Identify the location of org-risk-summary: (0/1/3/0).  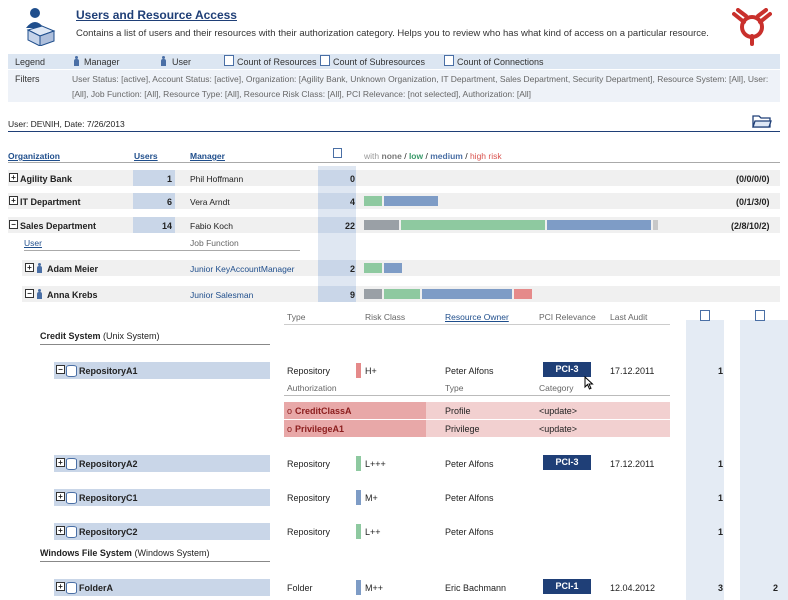
(753, 202).